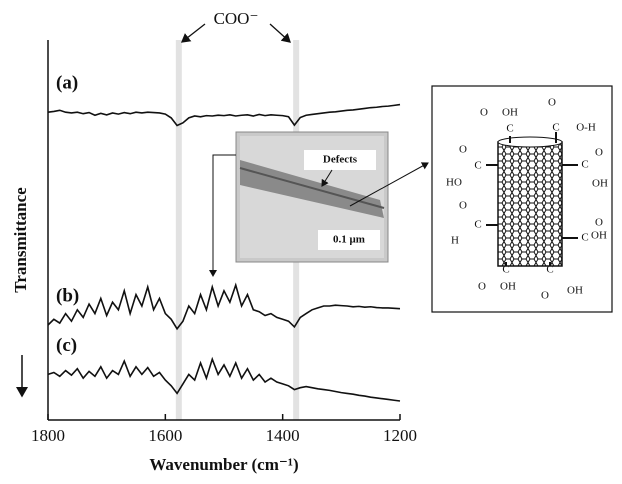 Image resolution: width=622 pixels, height=484 pixels. What do you see at coordinates (178, 230) in the screenshot?
I see `highlight-band` at bounding box center [178, 230].